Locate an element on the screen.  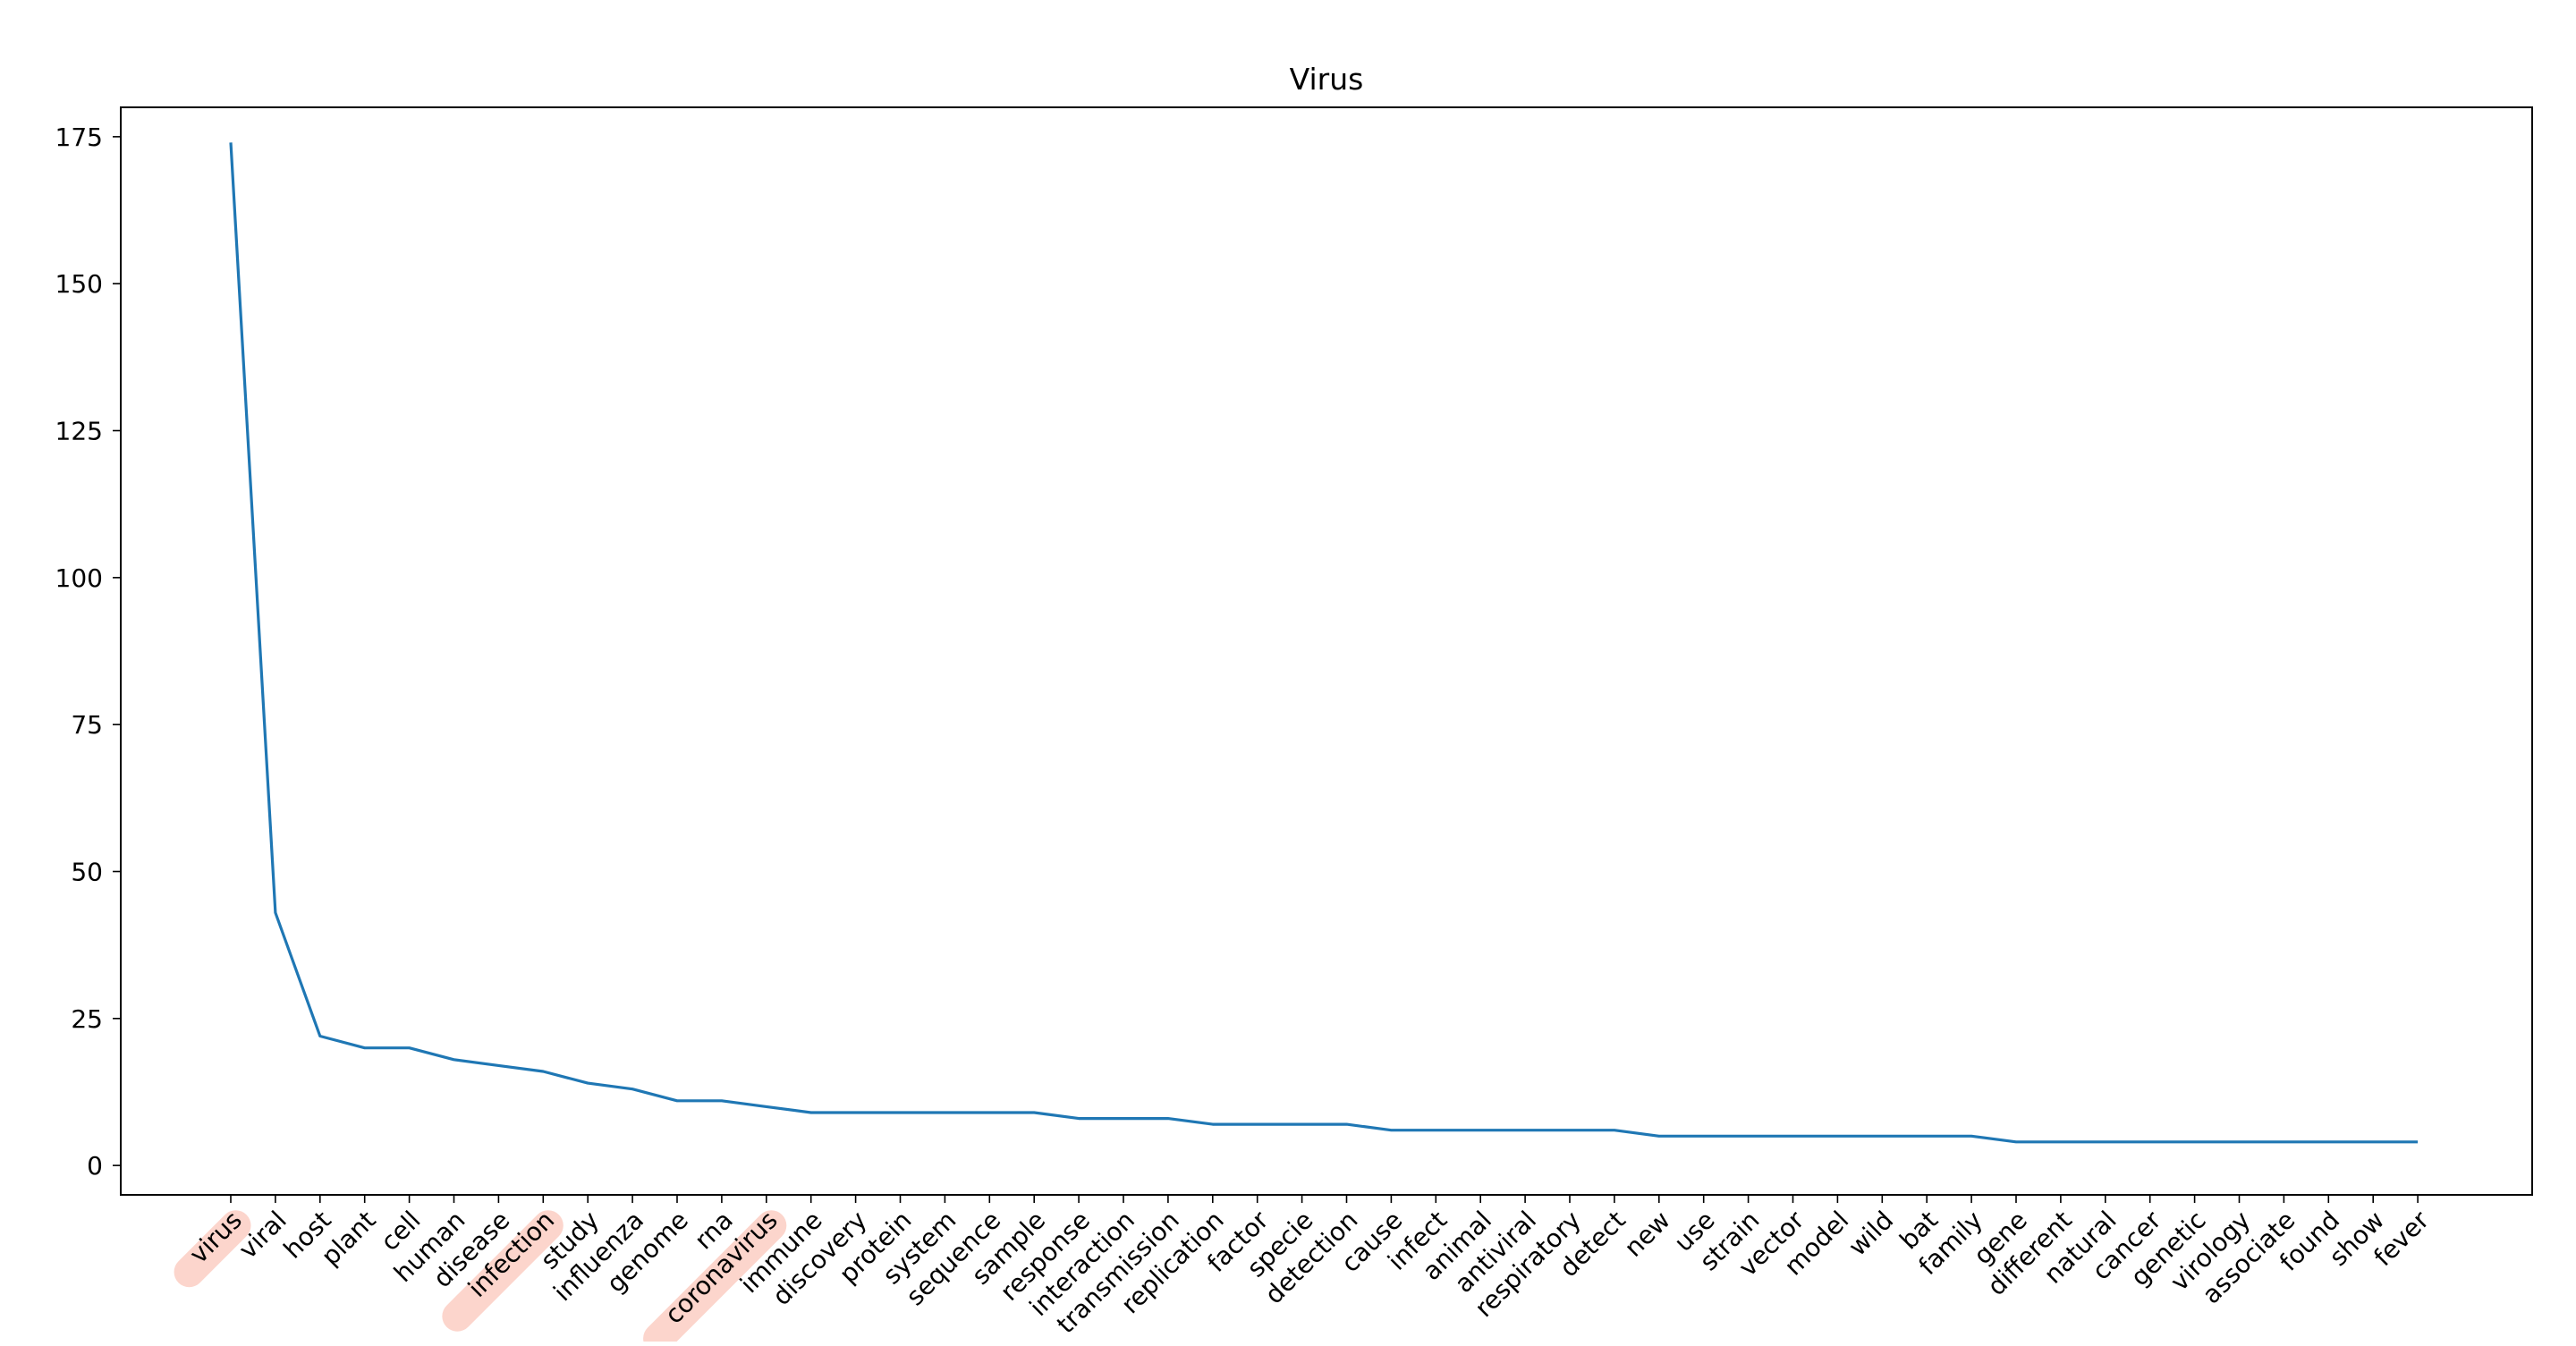
y-tick-label: 75 is located at coordinates (87, 725).